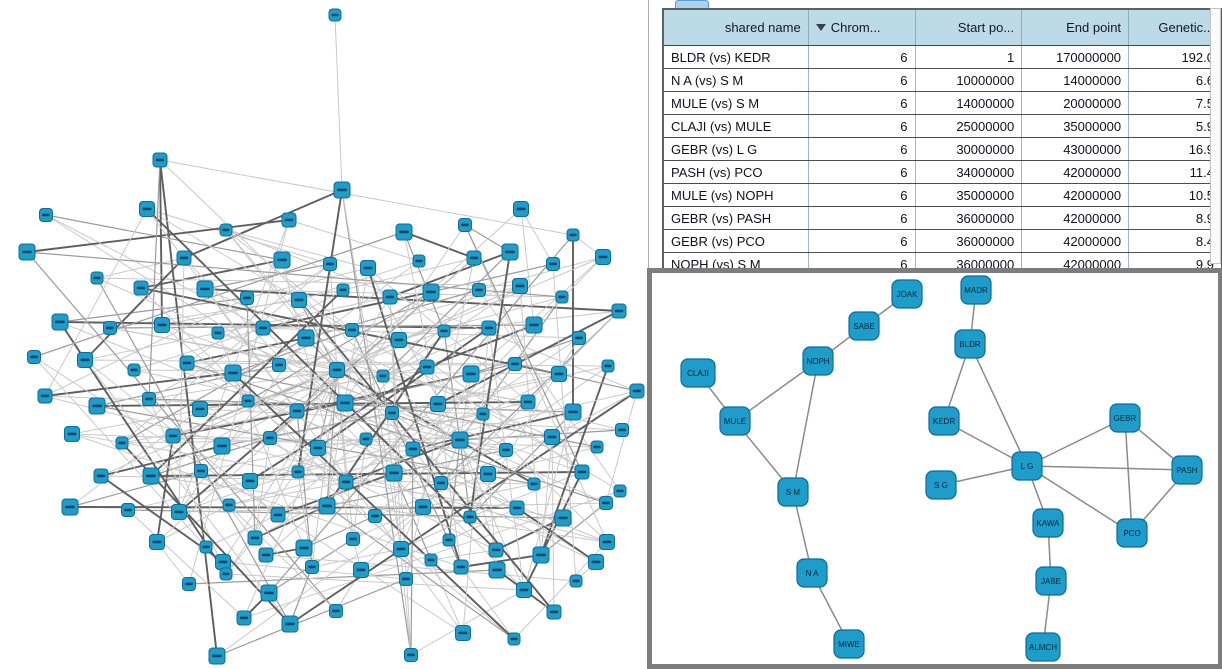  I want to click on table-row: GEBR (vs) PASH 6 36000000 42000000 8.9, so click(942, 218).